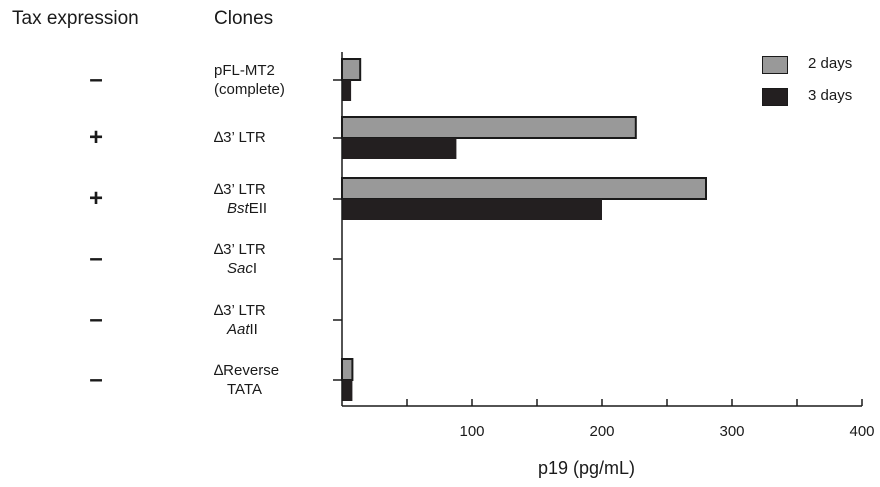  I want to click on tax-sign-row-2: +, so click(95, 198).